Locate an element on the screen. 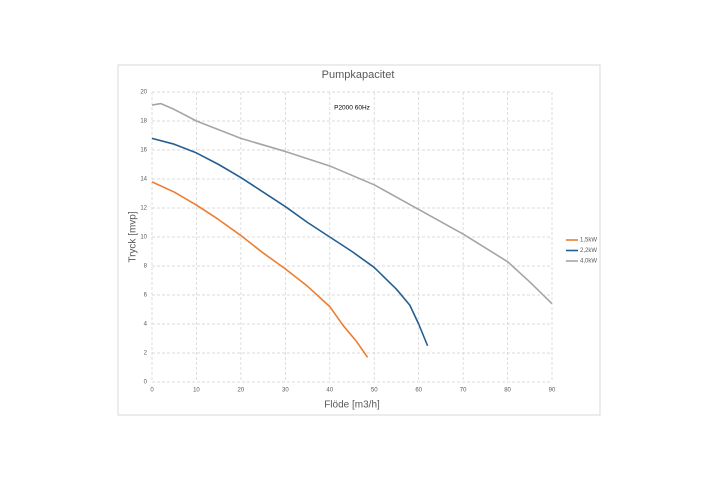 This screenshot has height=480, width=720. legend-label: 1,5kW is located at coordinates (588, 241).